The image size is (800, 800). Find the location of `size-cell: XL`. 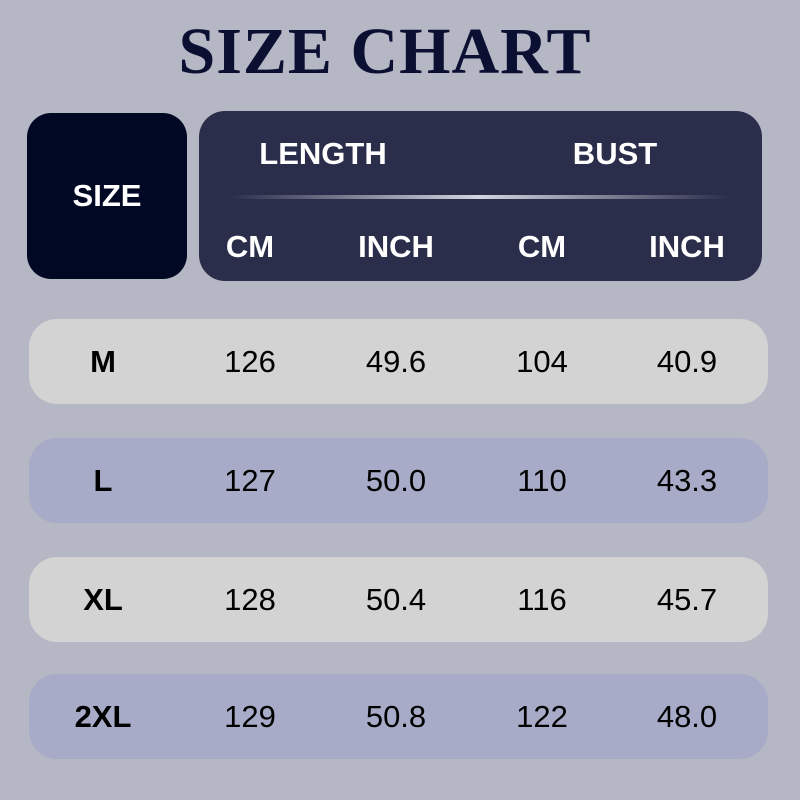

size-cell: XL is located at coordinates (103, 599).